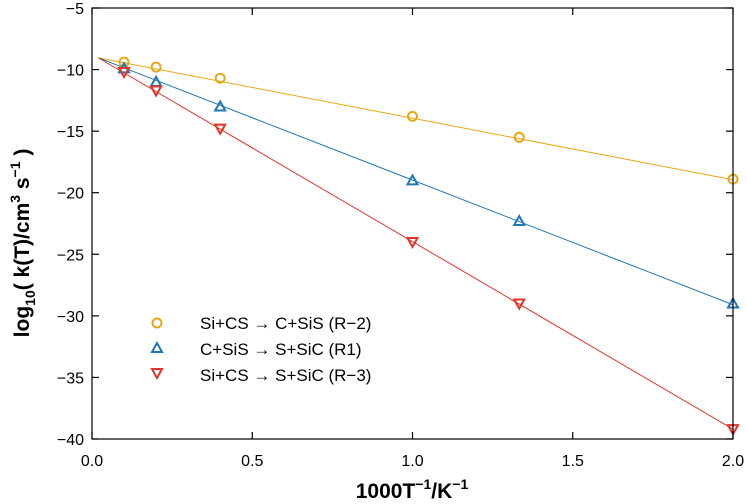  What do you see at coordinates (252, 461) in the screenshot?
I see `x-tick-label: 0.5` at bounding box center [252, 461].